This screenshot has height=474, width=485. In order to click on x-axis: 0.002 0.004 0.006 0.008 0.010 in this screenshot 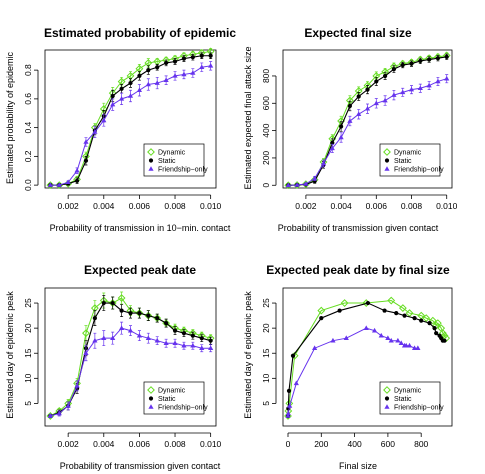, I will do `click(140, 202)`.